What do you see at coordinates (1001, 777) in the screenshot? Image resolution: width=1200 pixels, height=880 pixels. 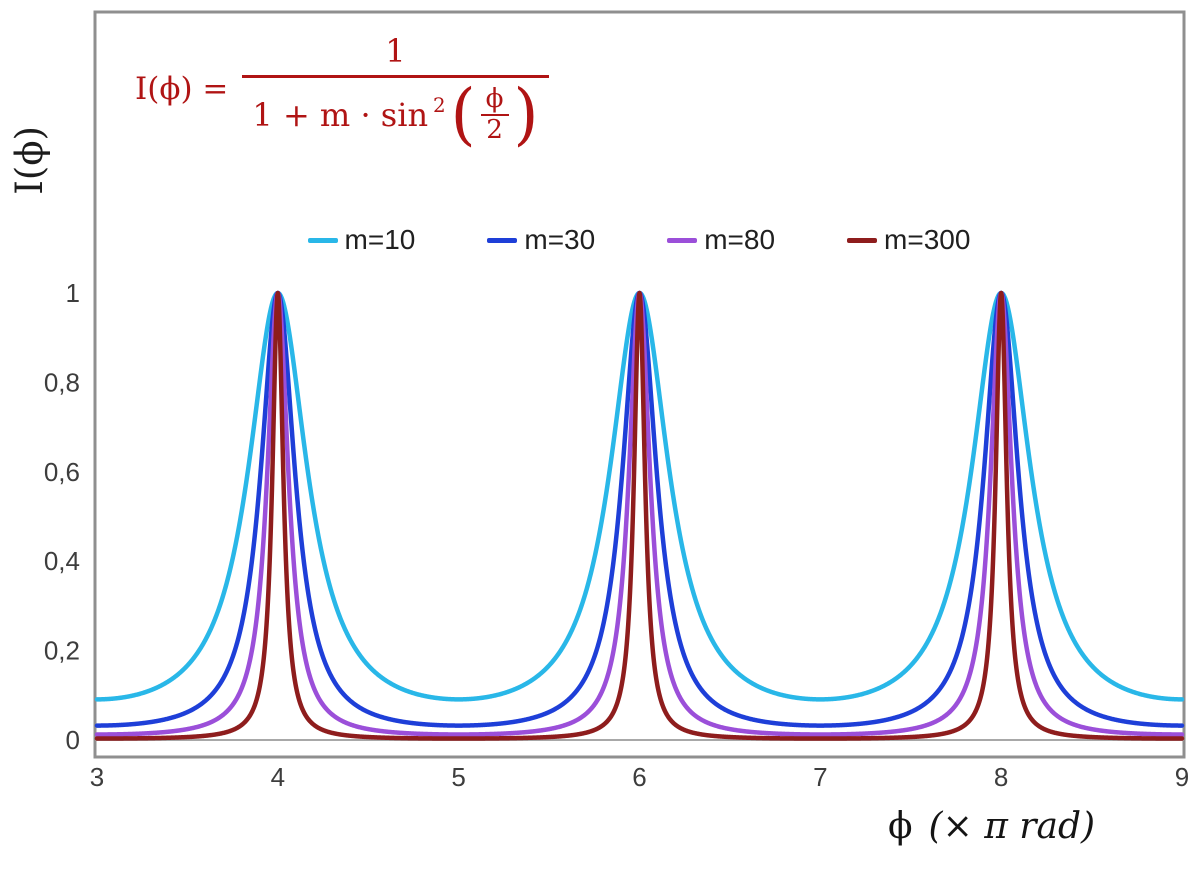 I see `x-tick-label: 8` at bounding box center [1001, 777].